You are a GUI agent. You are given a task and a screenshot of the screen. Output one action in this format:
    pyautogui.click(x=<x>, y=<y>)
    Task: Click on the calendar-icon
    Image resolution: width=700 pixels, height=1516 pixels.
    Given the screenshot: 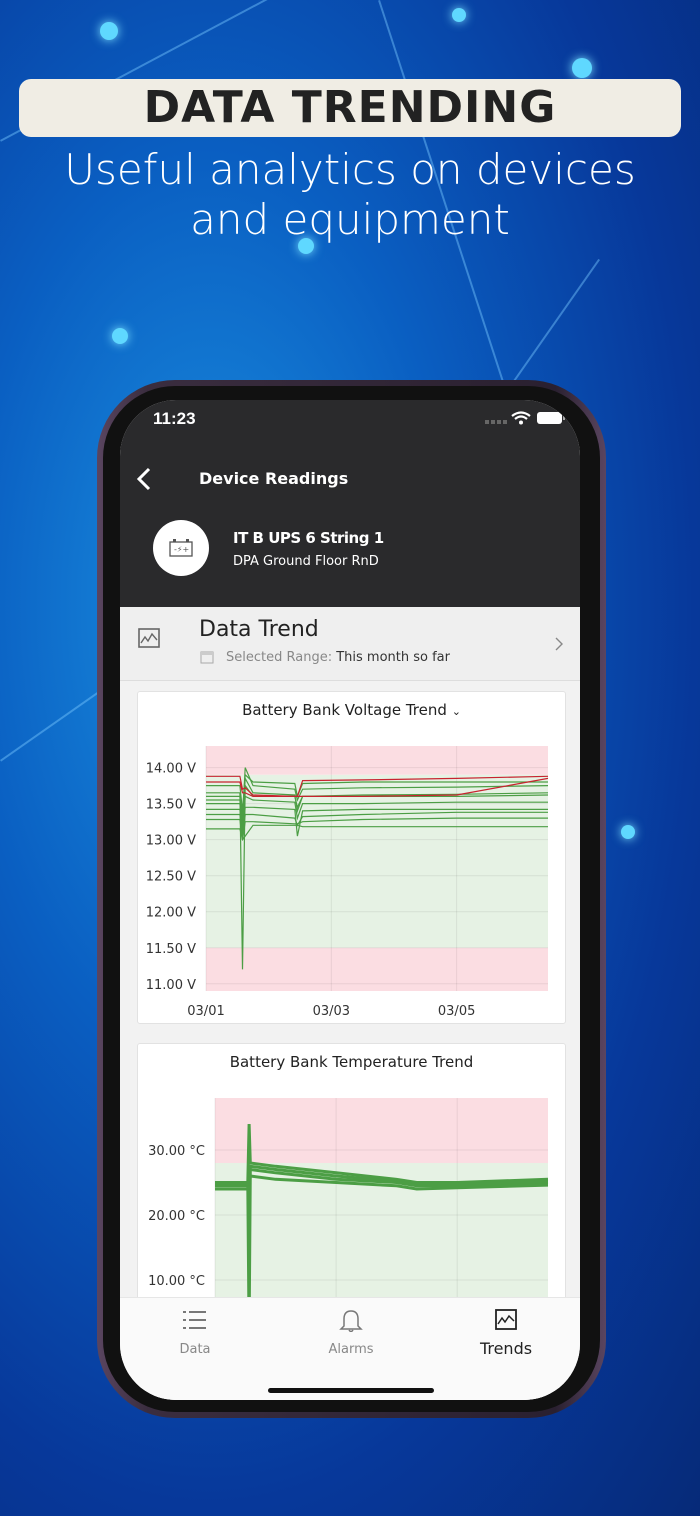 What is the action you would take?
    pyautogui.click(x=207, y=657)
    